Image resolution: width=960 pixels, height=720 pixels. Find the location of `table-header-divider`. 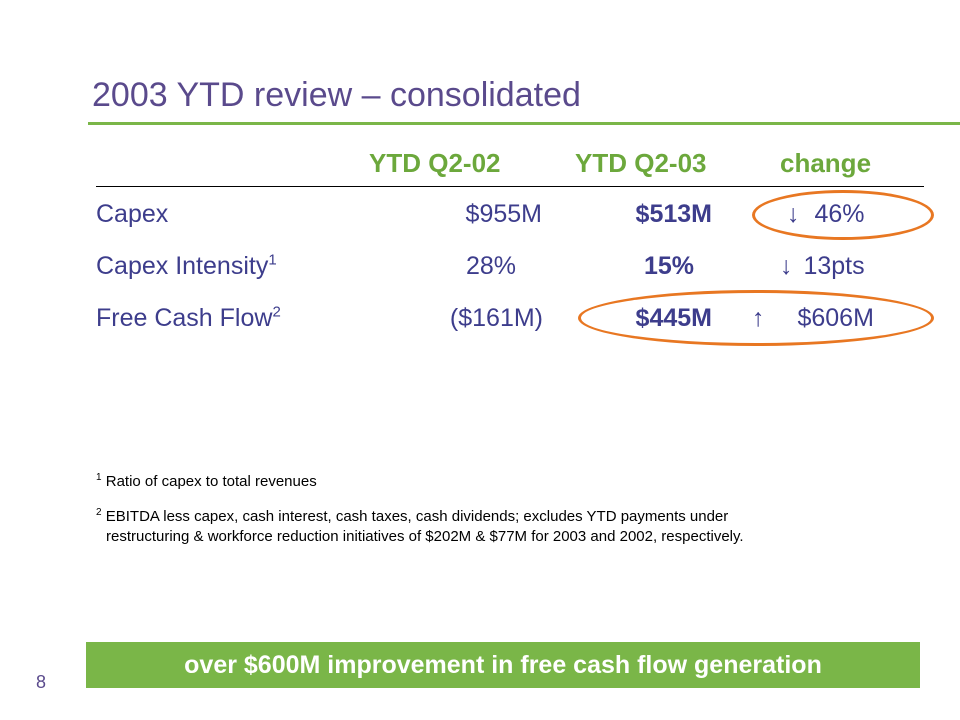

table-header-divider is located at coordinates (510, 186).